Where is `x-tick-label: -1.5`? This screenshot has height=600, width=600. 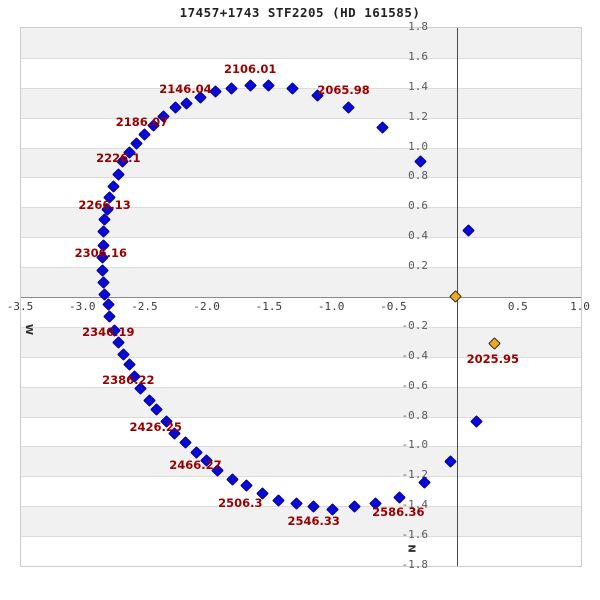
x-tick-label: -1.5 is located at coordinates (269, 306).